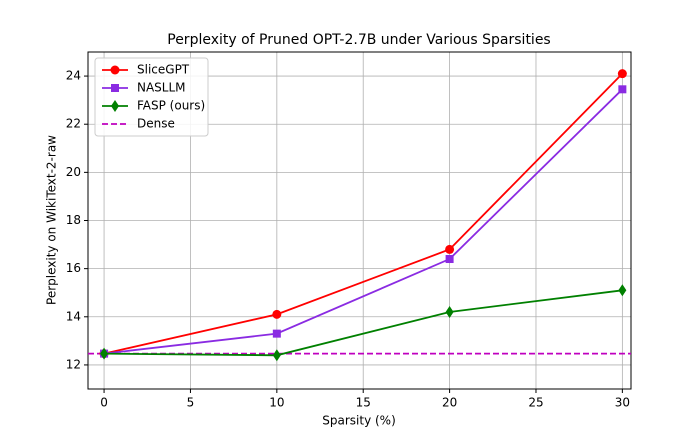 The height and width of the screenshot is (442, 700). Describe the element at coordinates (156, 124) in the screenshot. I see `legend-label: Dense` at that location.